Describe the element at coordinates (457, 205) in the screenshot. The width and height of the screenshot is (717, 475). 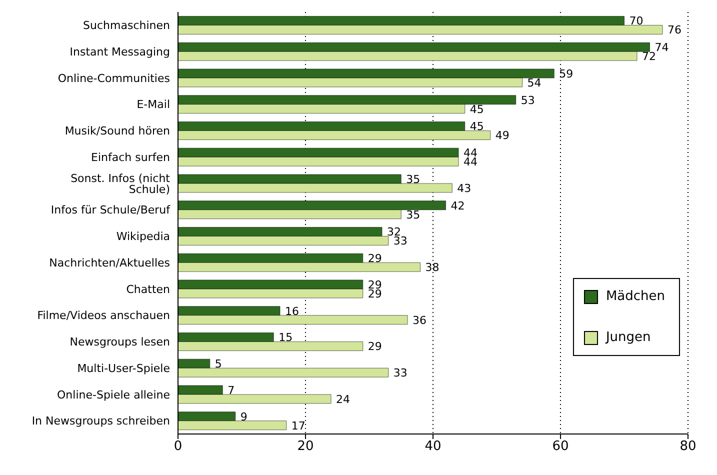
I see `data-label: 42` at that location.